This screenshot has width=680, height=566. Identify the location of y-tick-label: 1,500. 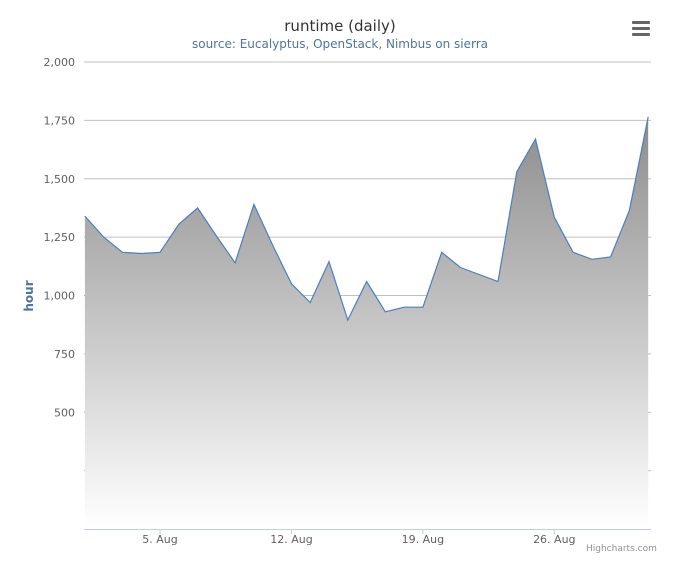
(60, 179).